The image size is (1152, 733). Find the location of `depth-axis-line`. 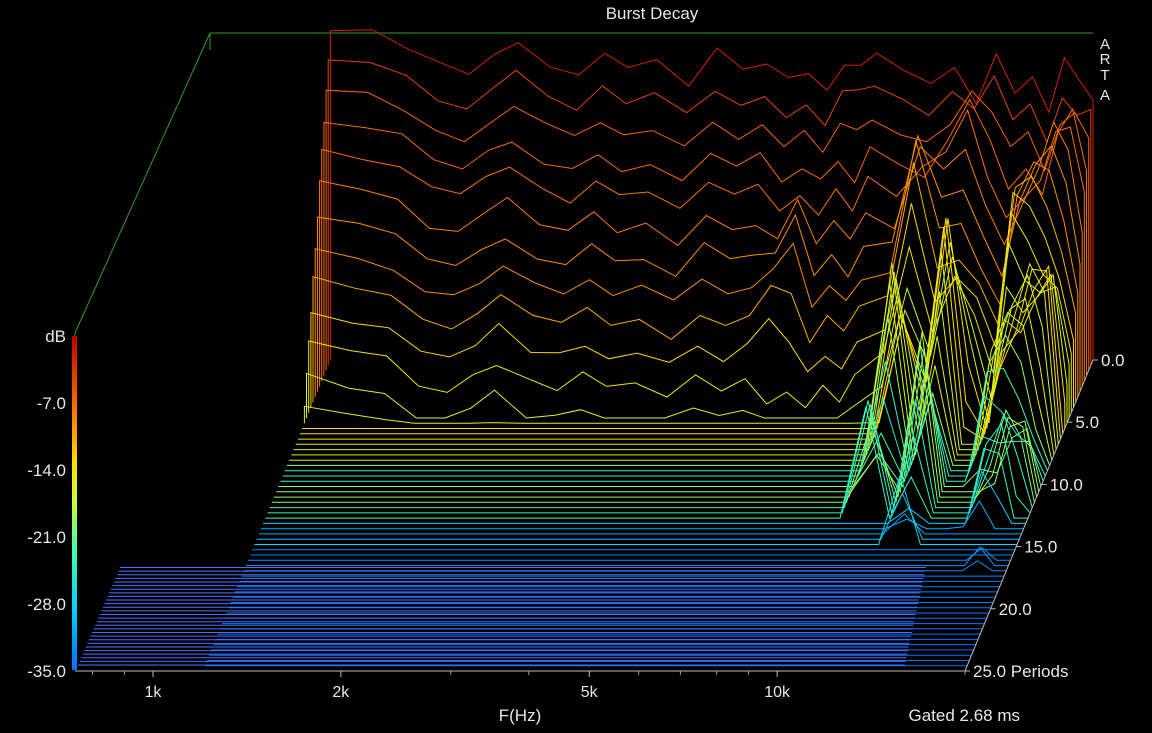

depth-axis-line is located at coordinates (1029, 515).